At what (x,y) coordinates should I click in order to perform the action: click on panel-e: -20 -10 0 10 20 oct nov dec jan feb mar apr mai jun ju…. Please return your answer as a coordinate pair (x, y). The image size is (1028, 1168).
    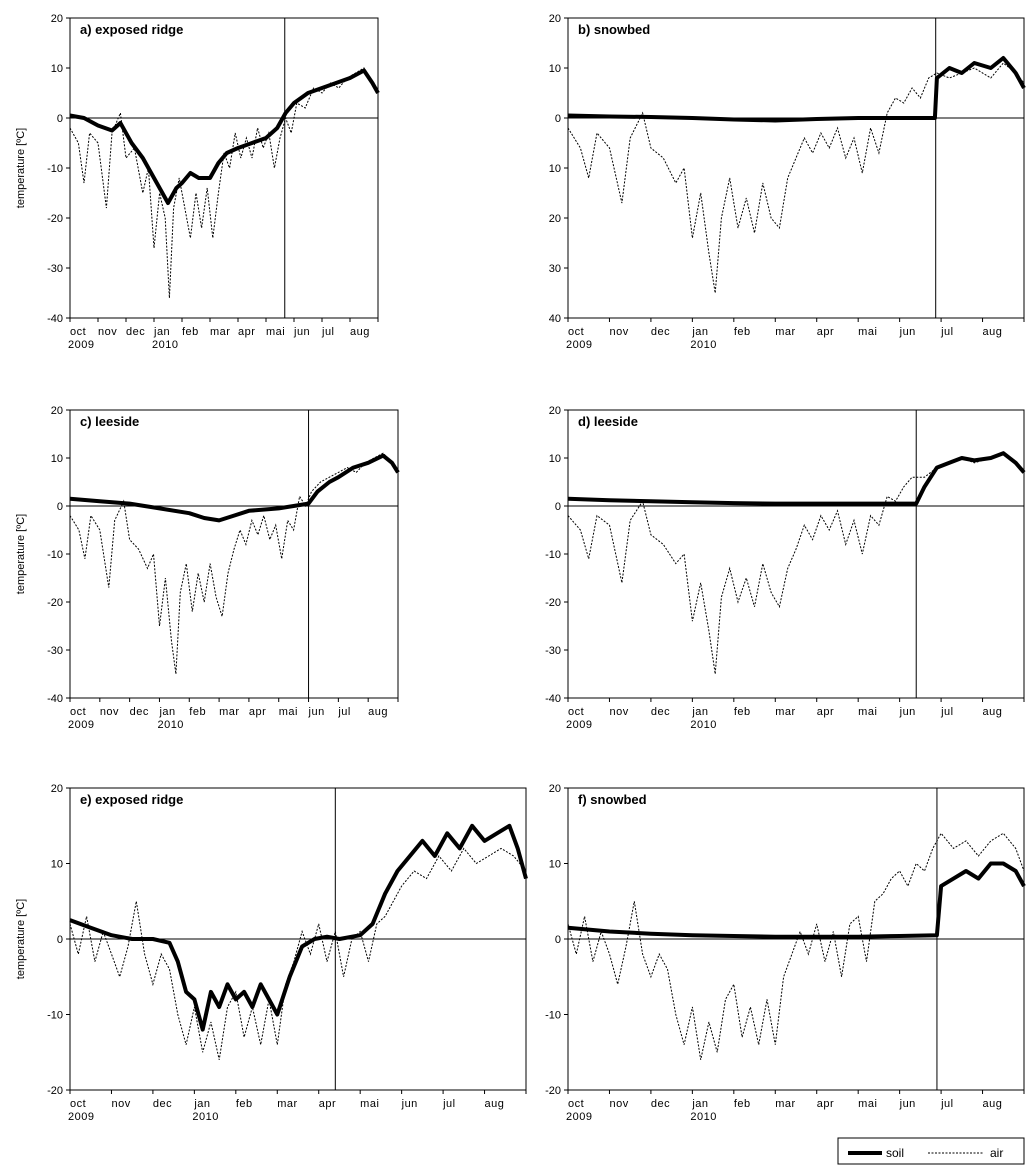
    Looking at the image, I should click on (271, 953).